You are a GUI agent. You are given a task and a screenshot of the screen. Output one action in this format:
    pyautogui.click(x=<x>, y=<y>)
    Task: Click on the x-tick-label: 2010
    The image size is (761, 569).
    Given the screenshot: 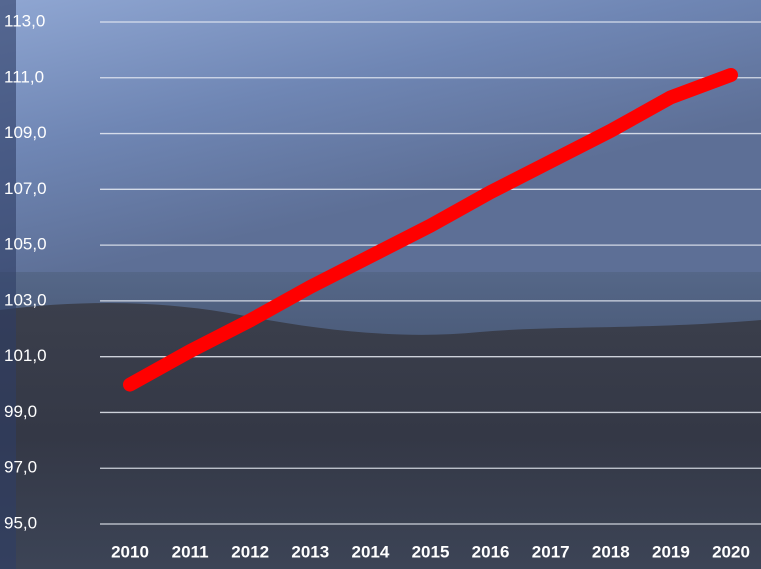 What is the action you would take?
    pyautogui.click(x=130, y=551)
    